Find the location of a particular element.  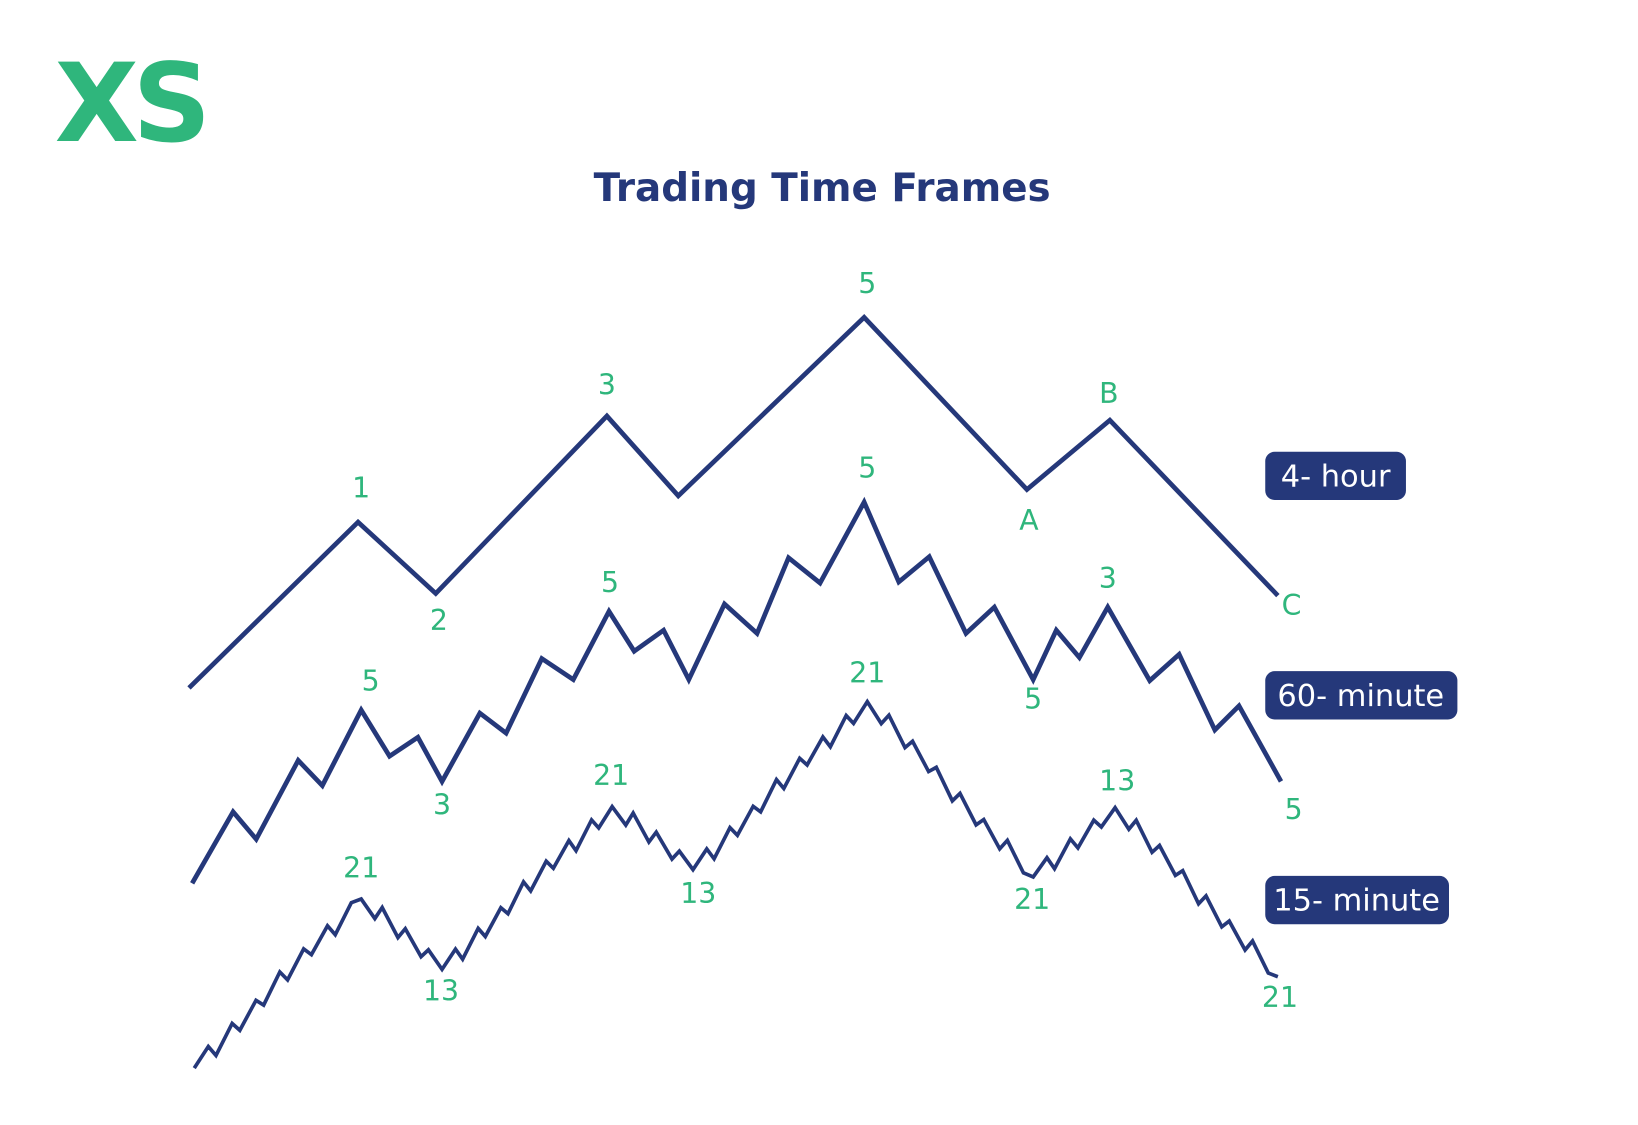

wave-label: 1 is located at coordinates (361, 488).